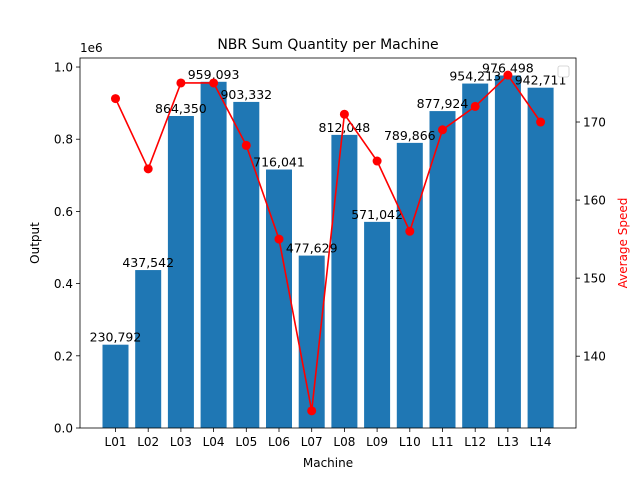 The height and width of the screenshot is (480, 640). I want to click on x-tick-label: L14, so click(541, 442).